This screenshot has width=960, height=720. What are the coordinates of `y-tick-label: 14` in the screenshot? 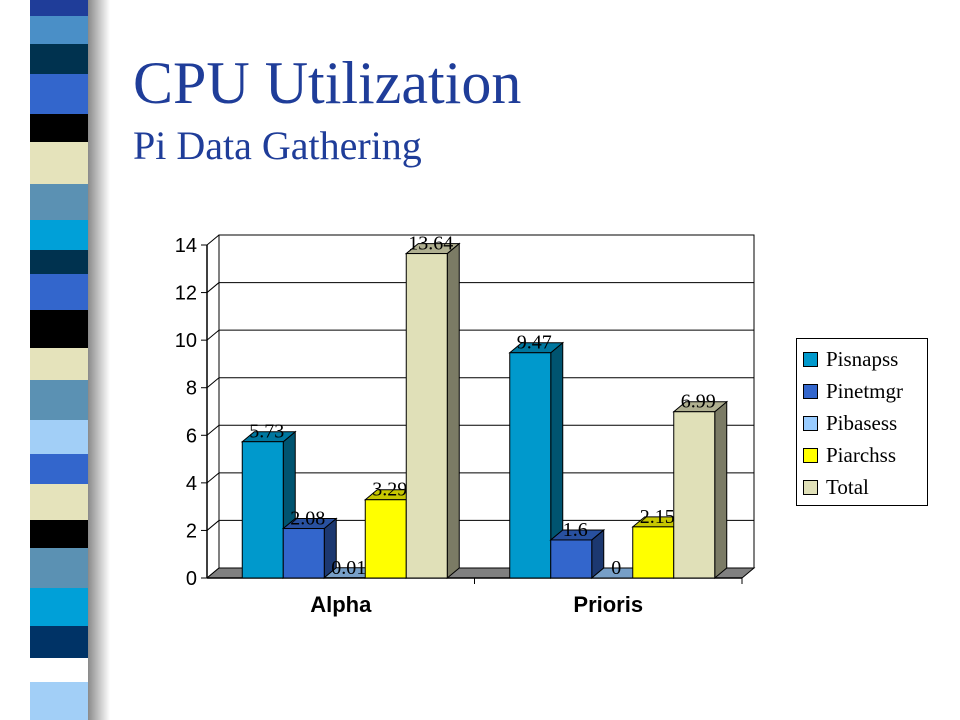 It's located at (186, 246).